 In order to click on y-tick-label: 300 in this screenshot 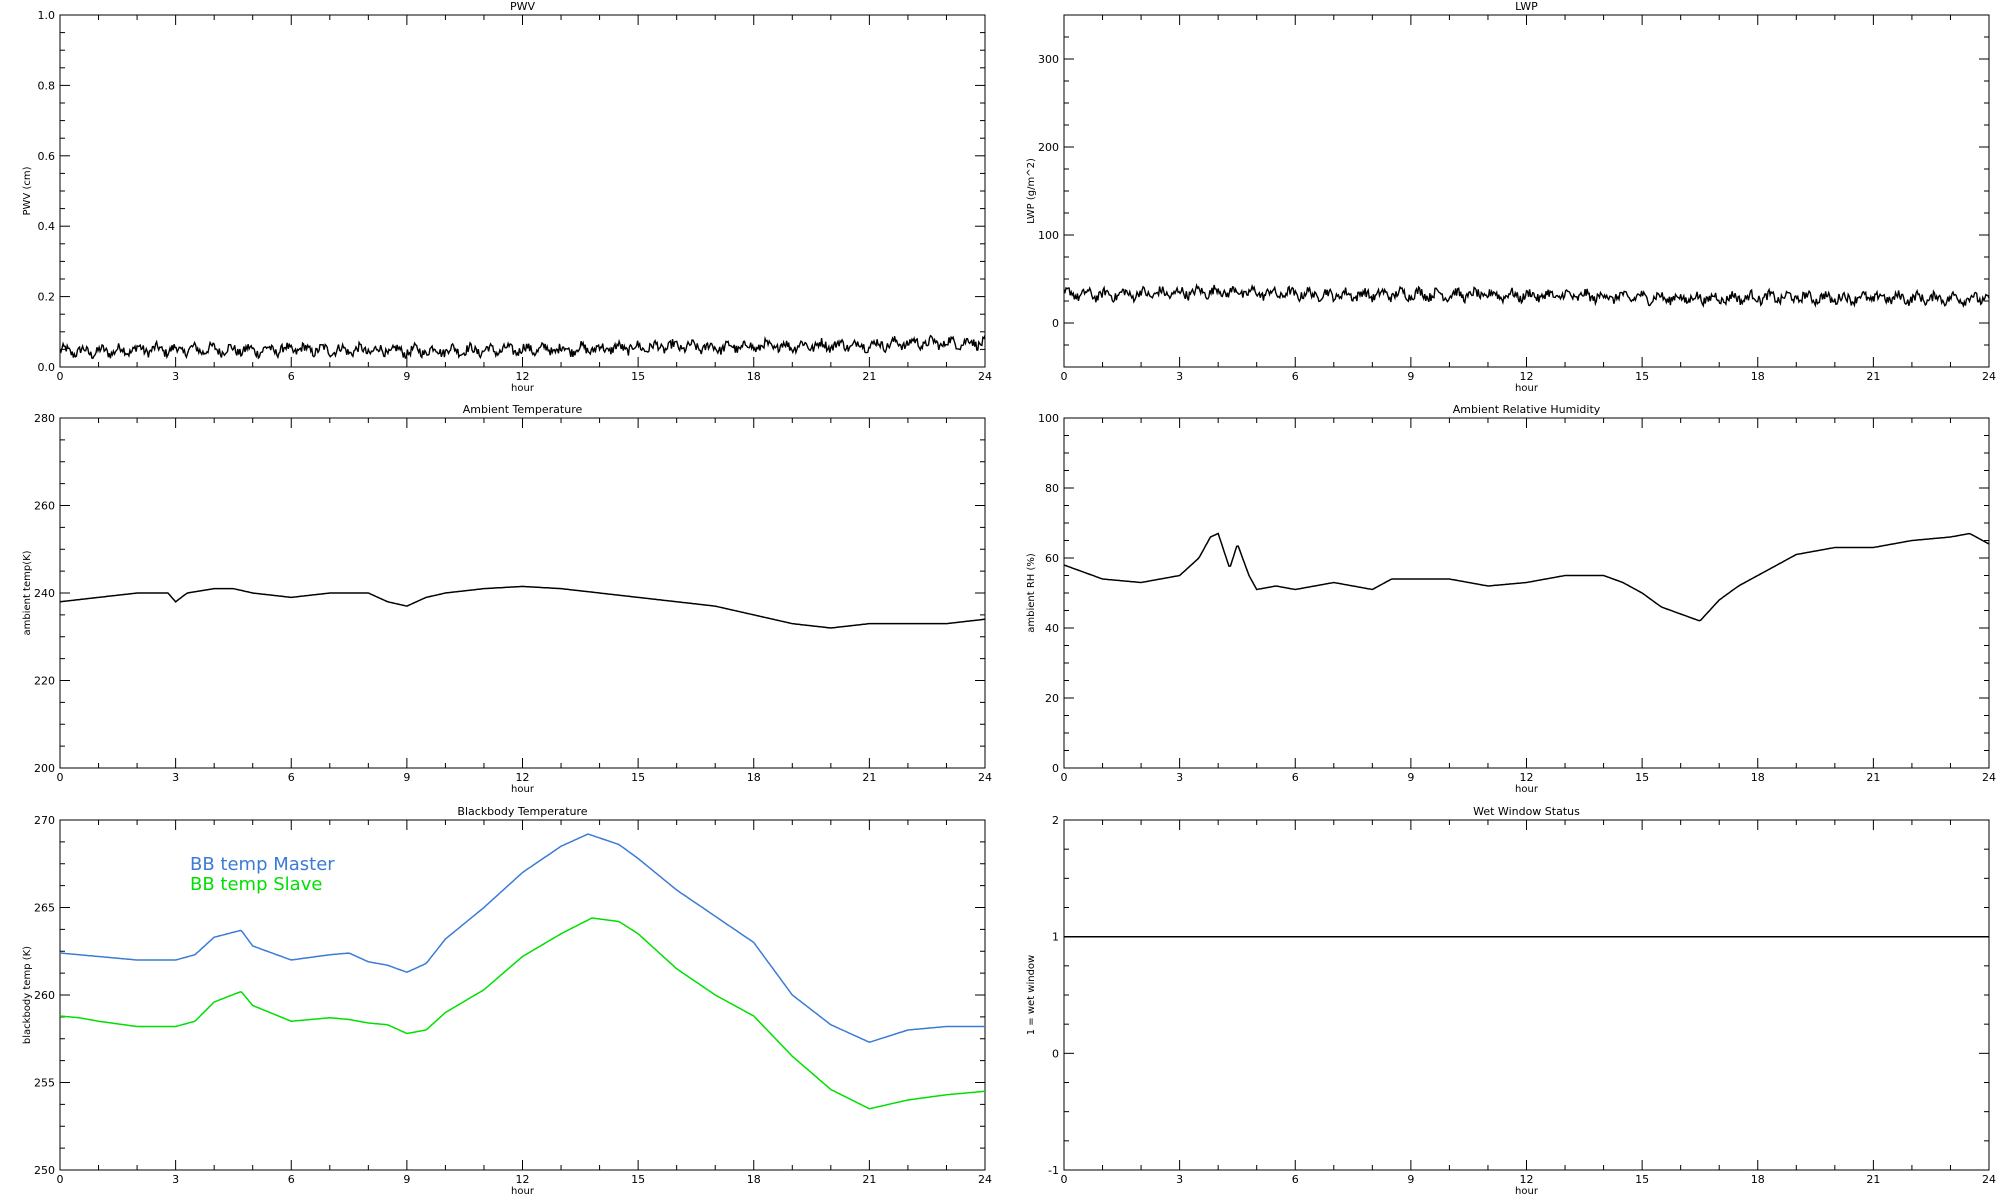, I will do `click(1048, 59)`.